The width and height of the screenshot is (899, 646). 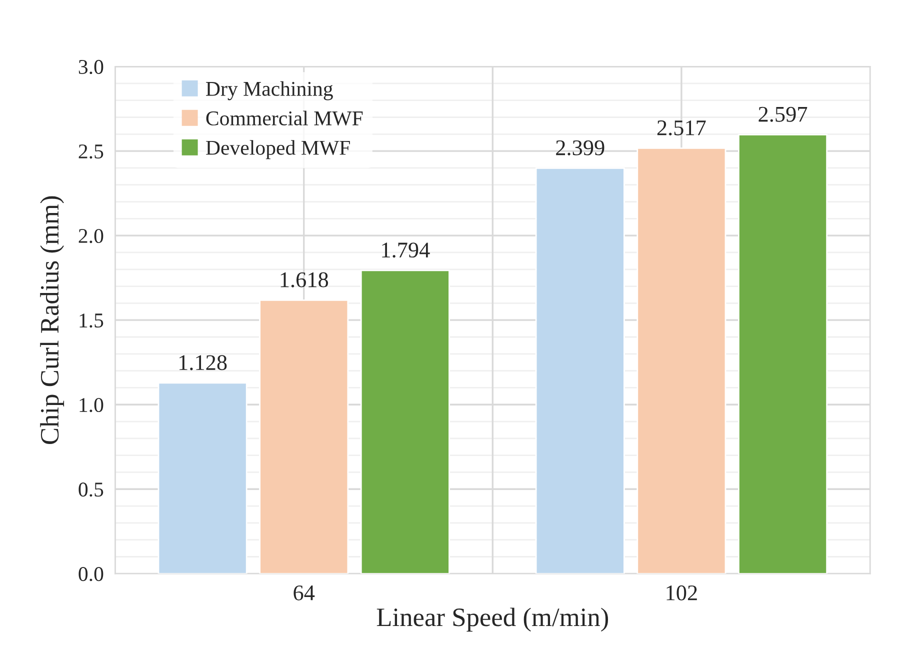 What do you see at coordinates (203, 362) in the screenshot?
I see `data-label: 1.128` at bounding box center [203, 362].